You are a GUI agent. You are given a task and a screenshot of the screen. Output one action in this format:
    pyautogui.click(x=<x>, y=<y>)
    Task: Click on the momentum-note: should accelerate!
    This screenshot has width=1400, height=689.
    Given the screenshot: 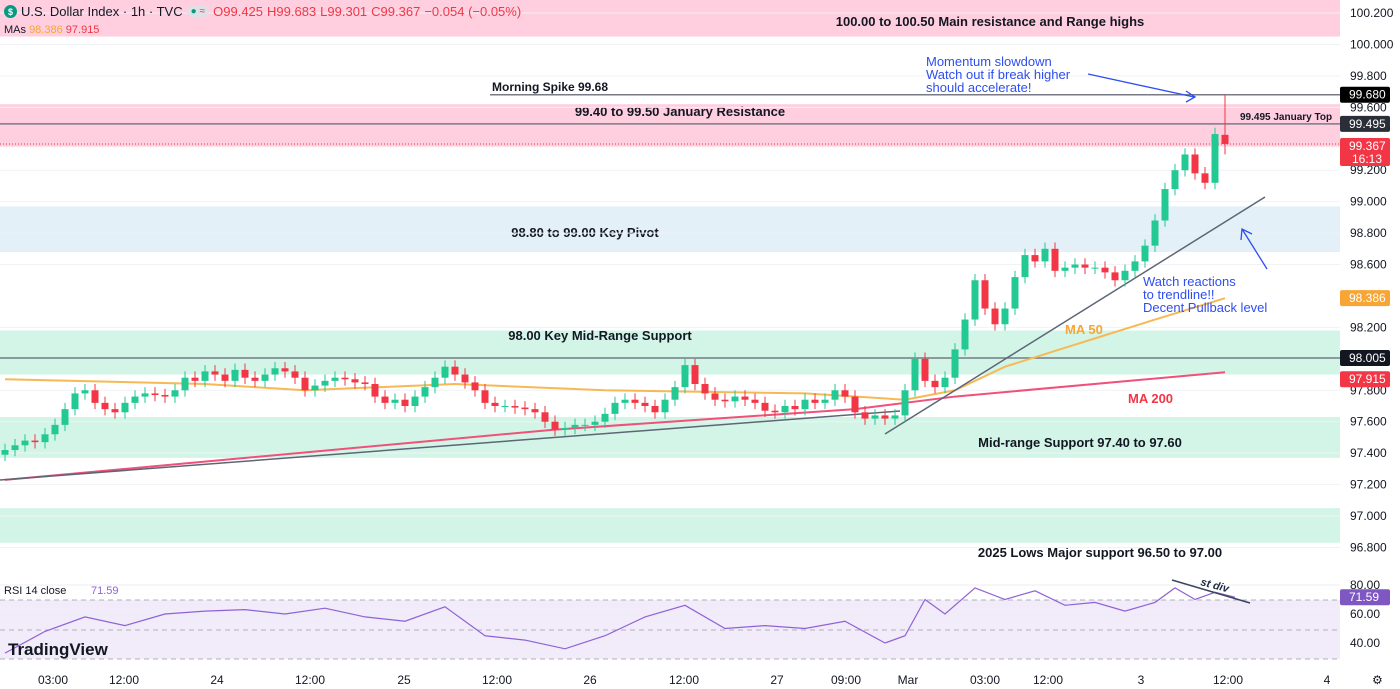 What is the action you would take?
    pyautogui.click(x=979, y=87)
    